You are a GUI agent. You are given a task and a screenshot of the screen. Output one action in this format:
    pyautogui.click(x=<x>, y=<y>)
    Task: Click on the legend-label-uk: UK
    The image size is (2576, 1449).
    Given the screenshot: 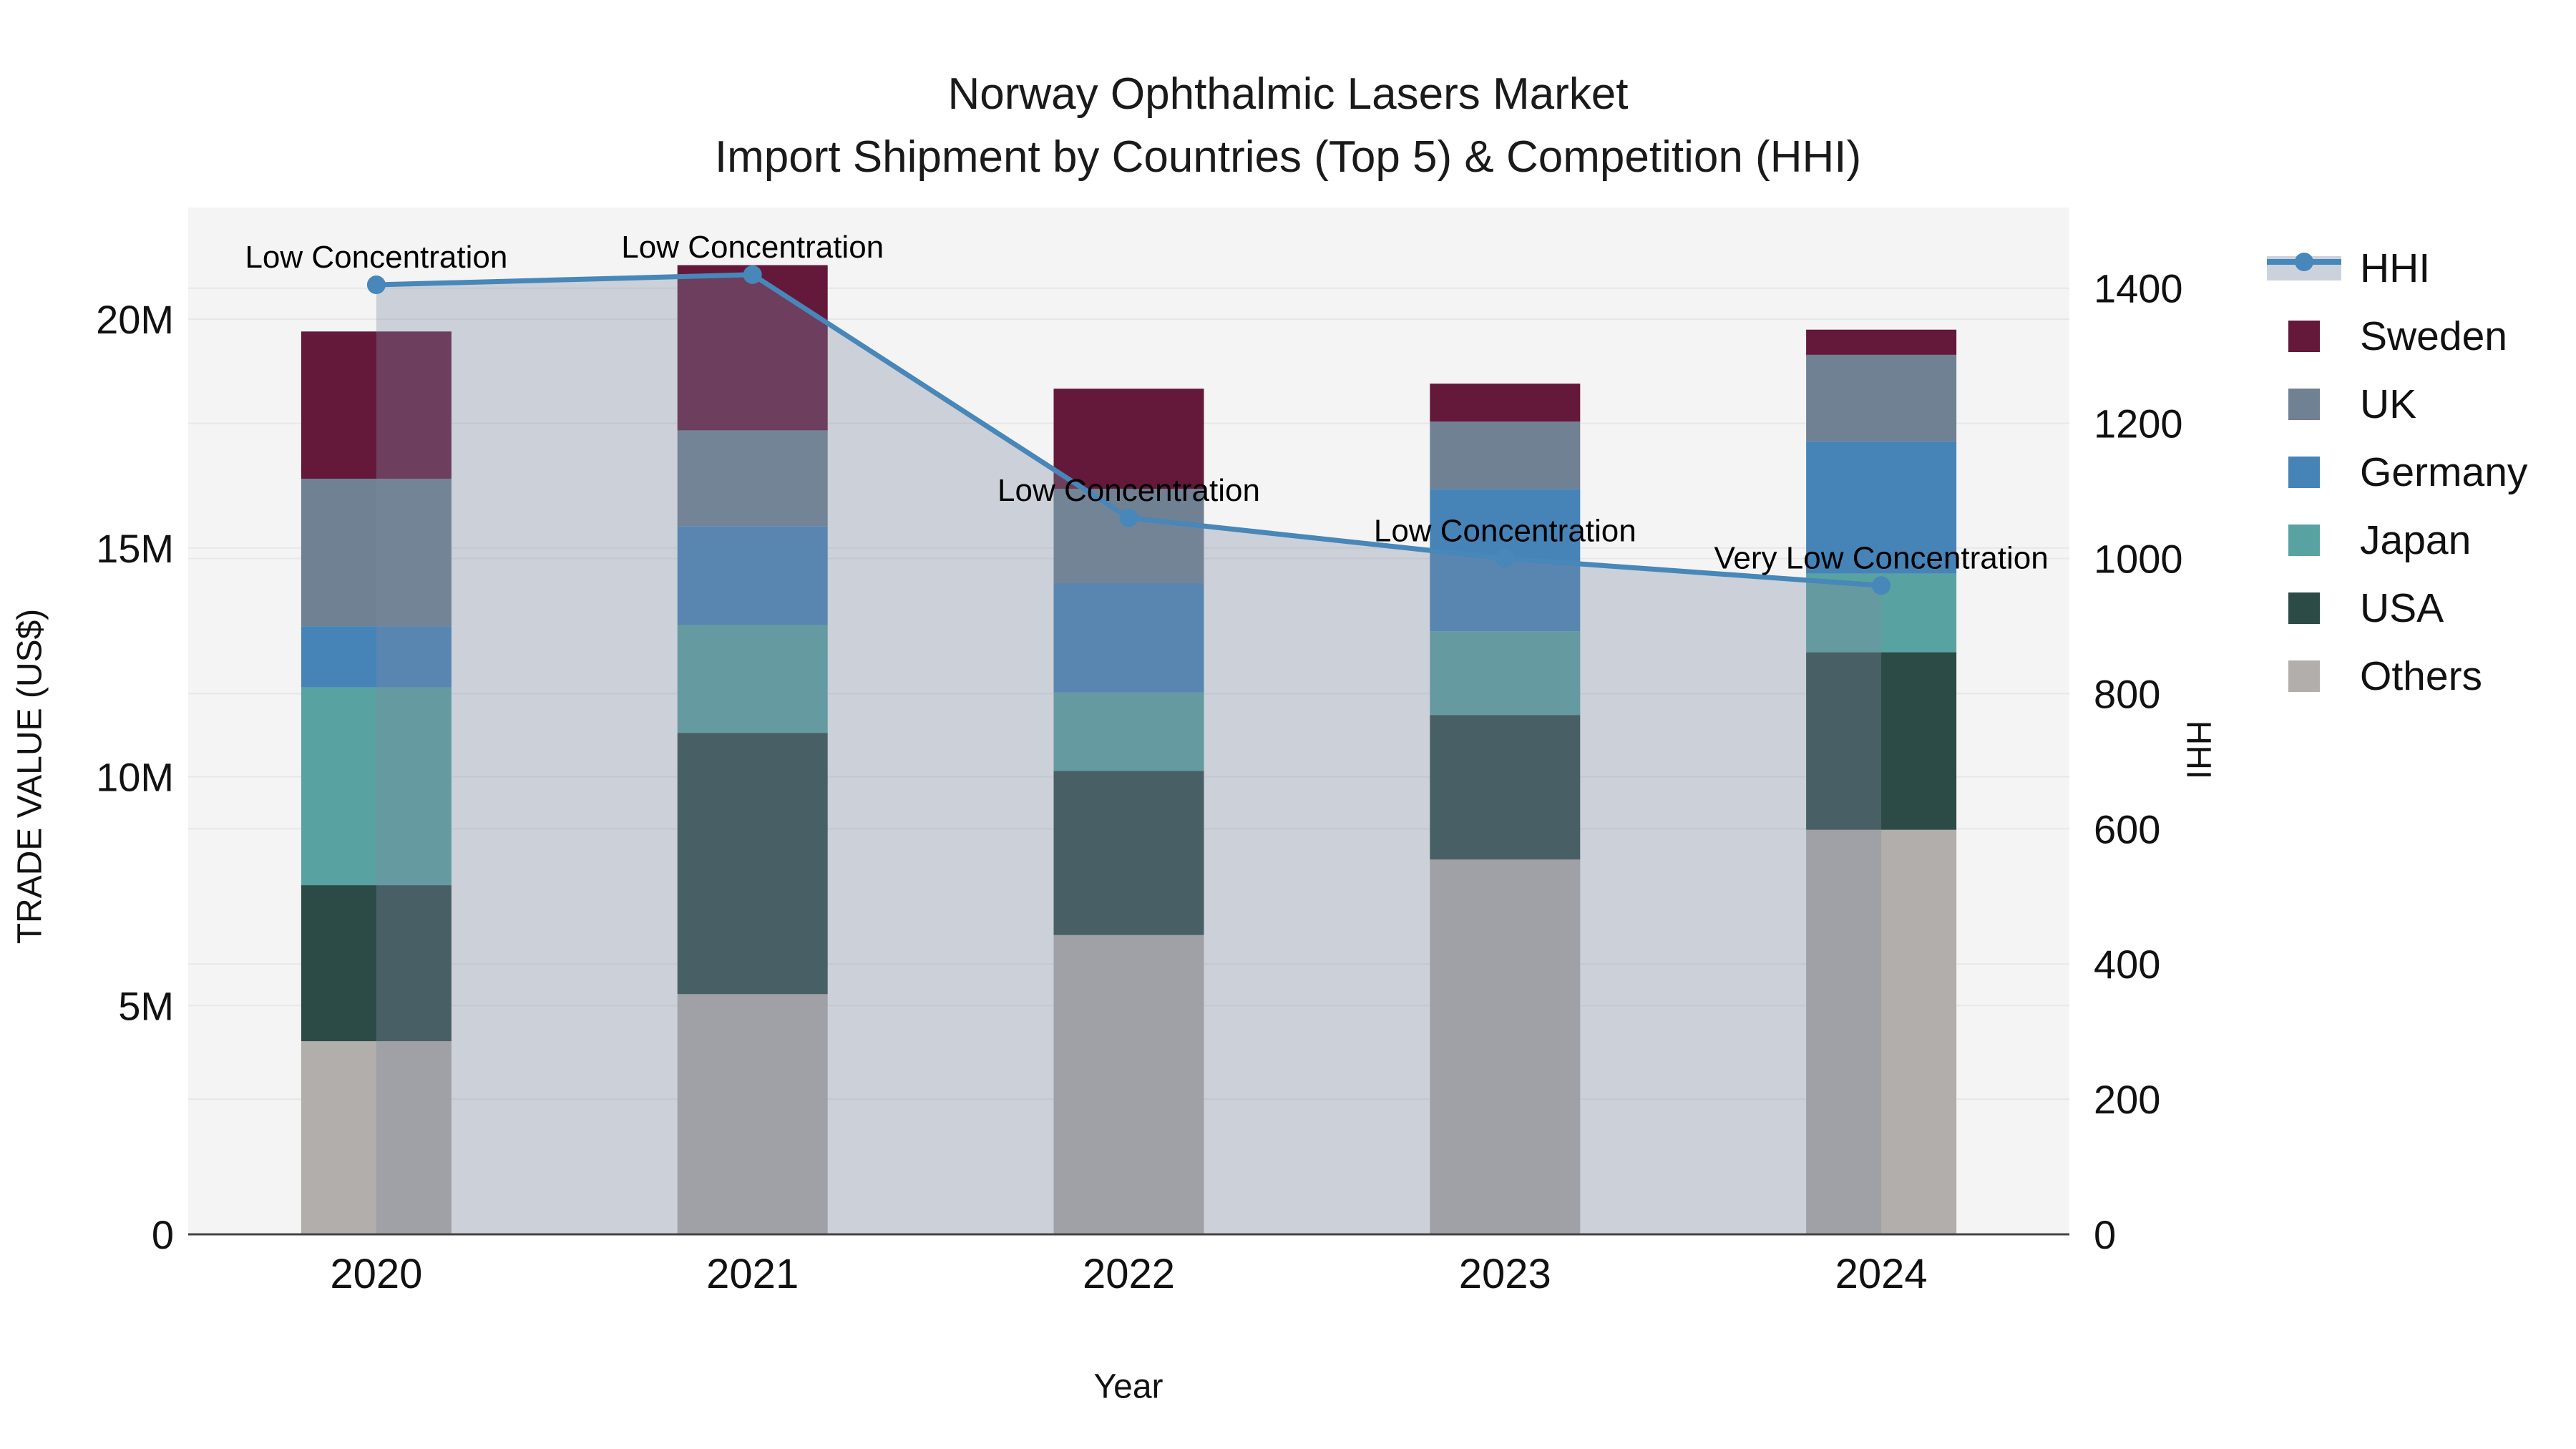 What is the action you would take?
    pyautogui.click(x=2388, y=404)
    